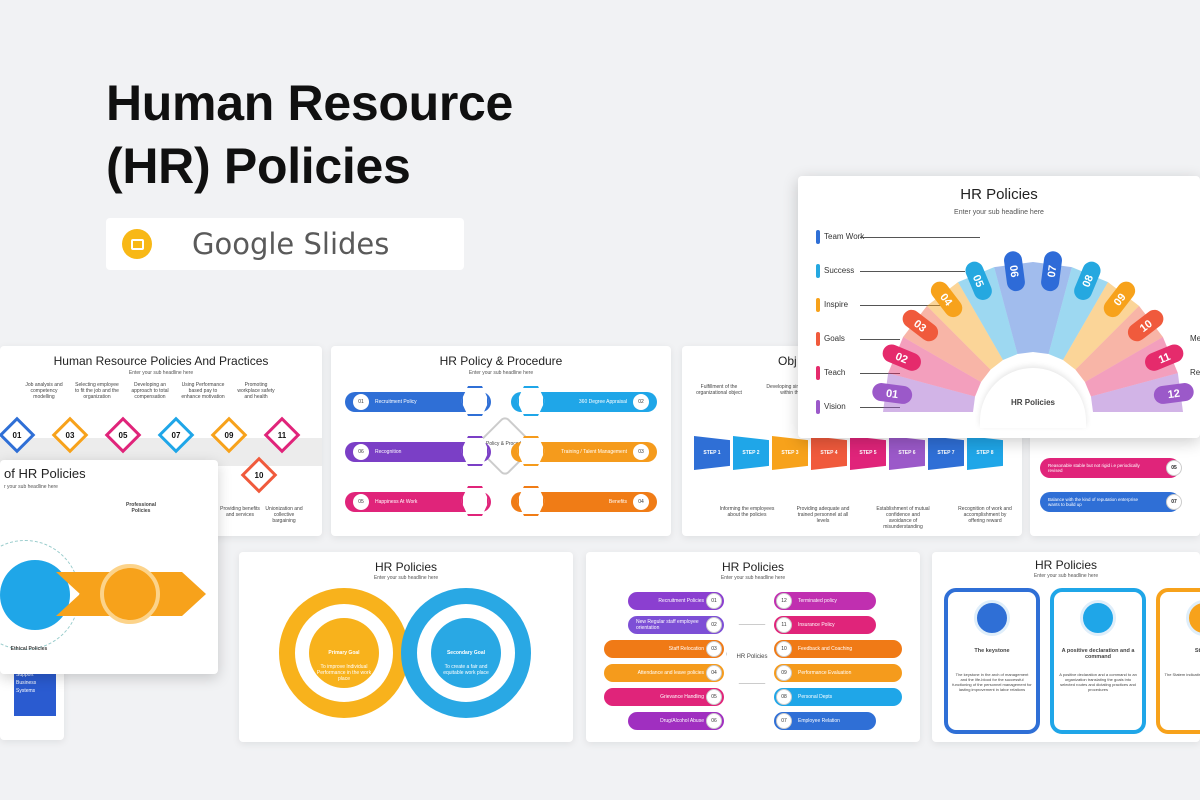 The width and height of the screenshot is (1200, 800). What do you see at coordinates (838, 697) in the screenshot?
I see `policy-pill: Personal Depts` at bounding box center [838, 697].